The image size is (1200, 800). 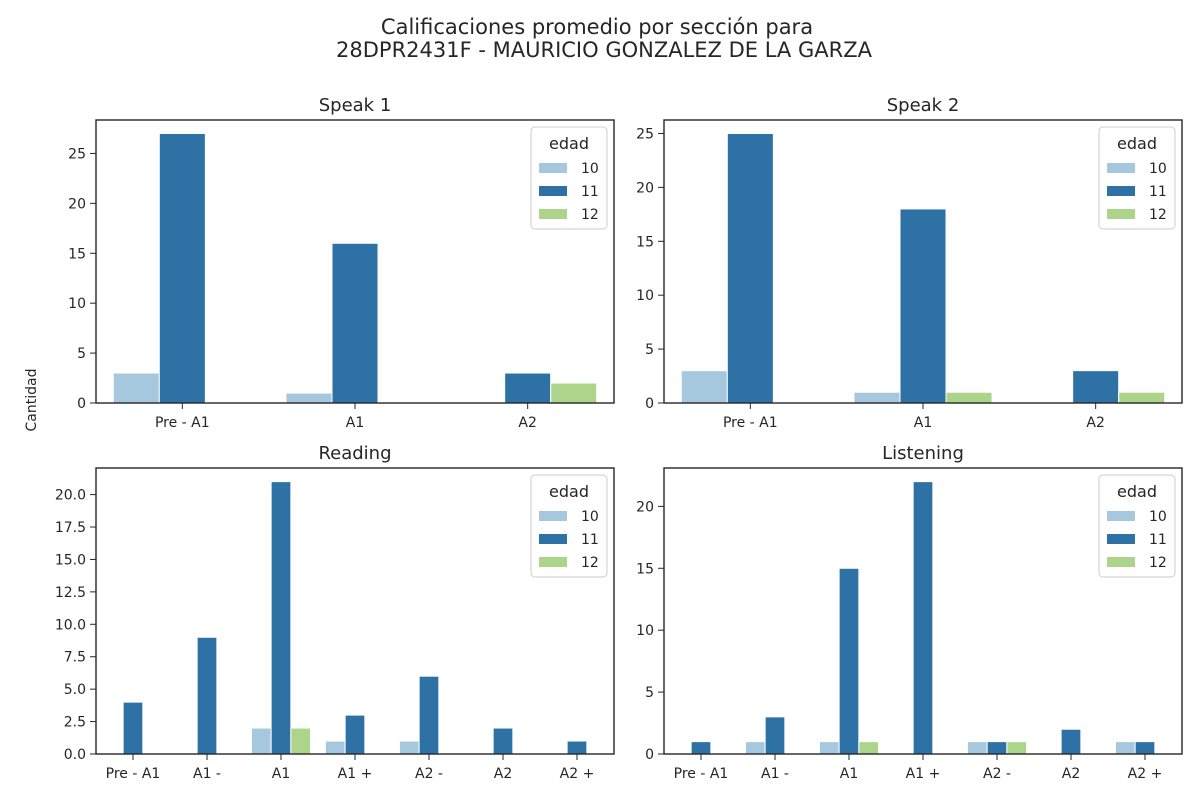 I want to click on y-tick-label: 20.0, so click(x=70, y=496).